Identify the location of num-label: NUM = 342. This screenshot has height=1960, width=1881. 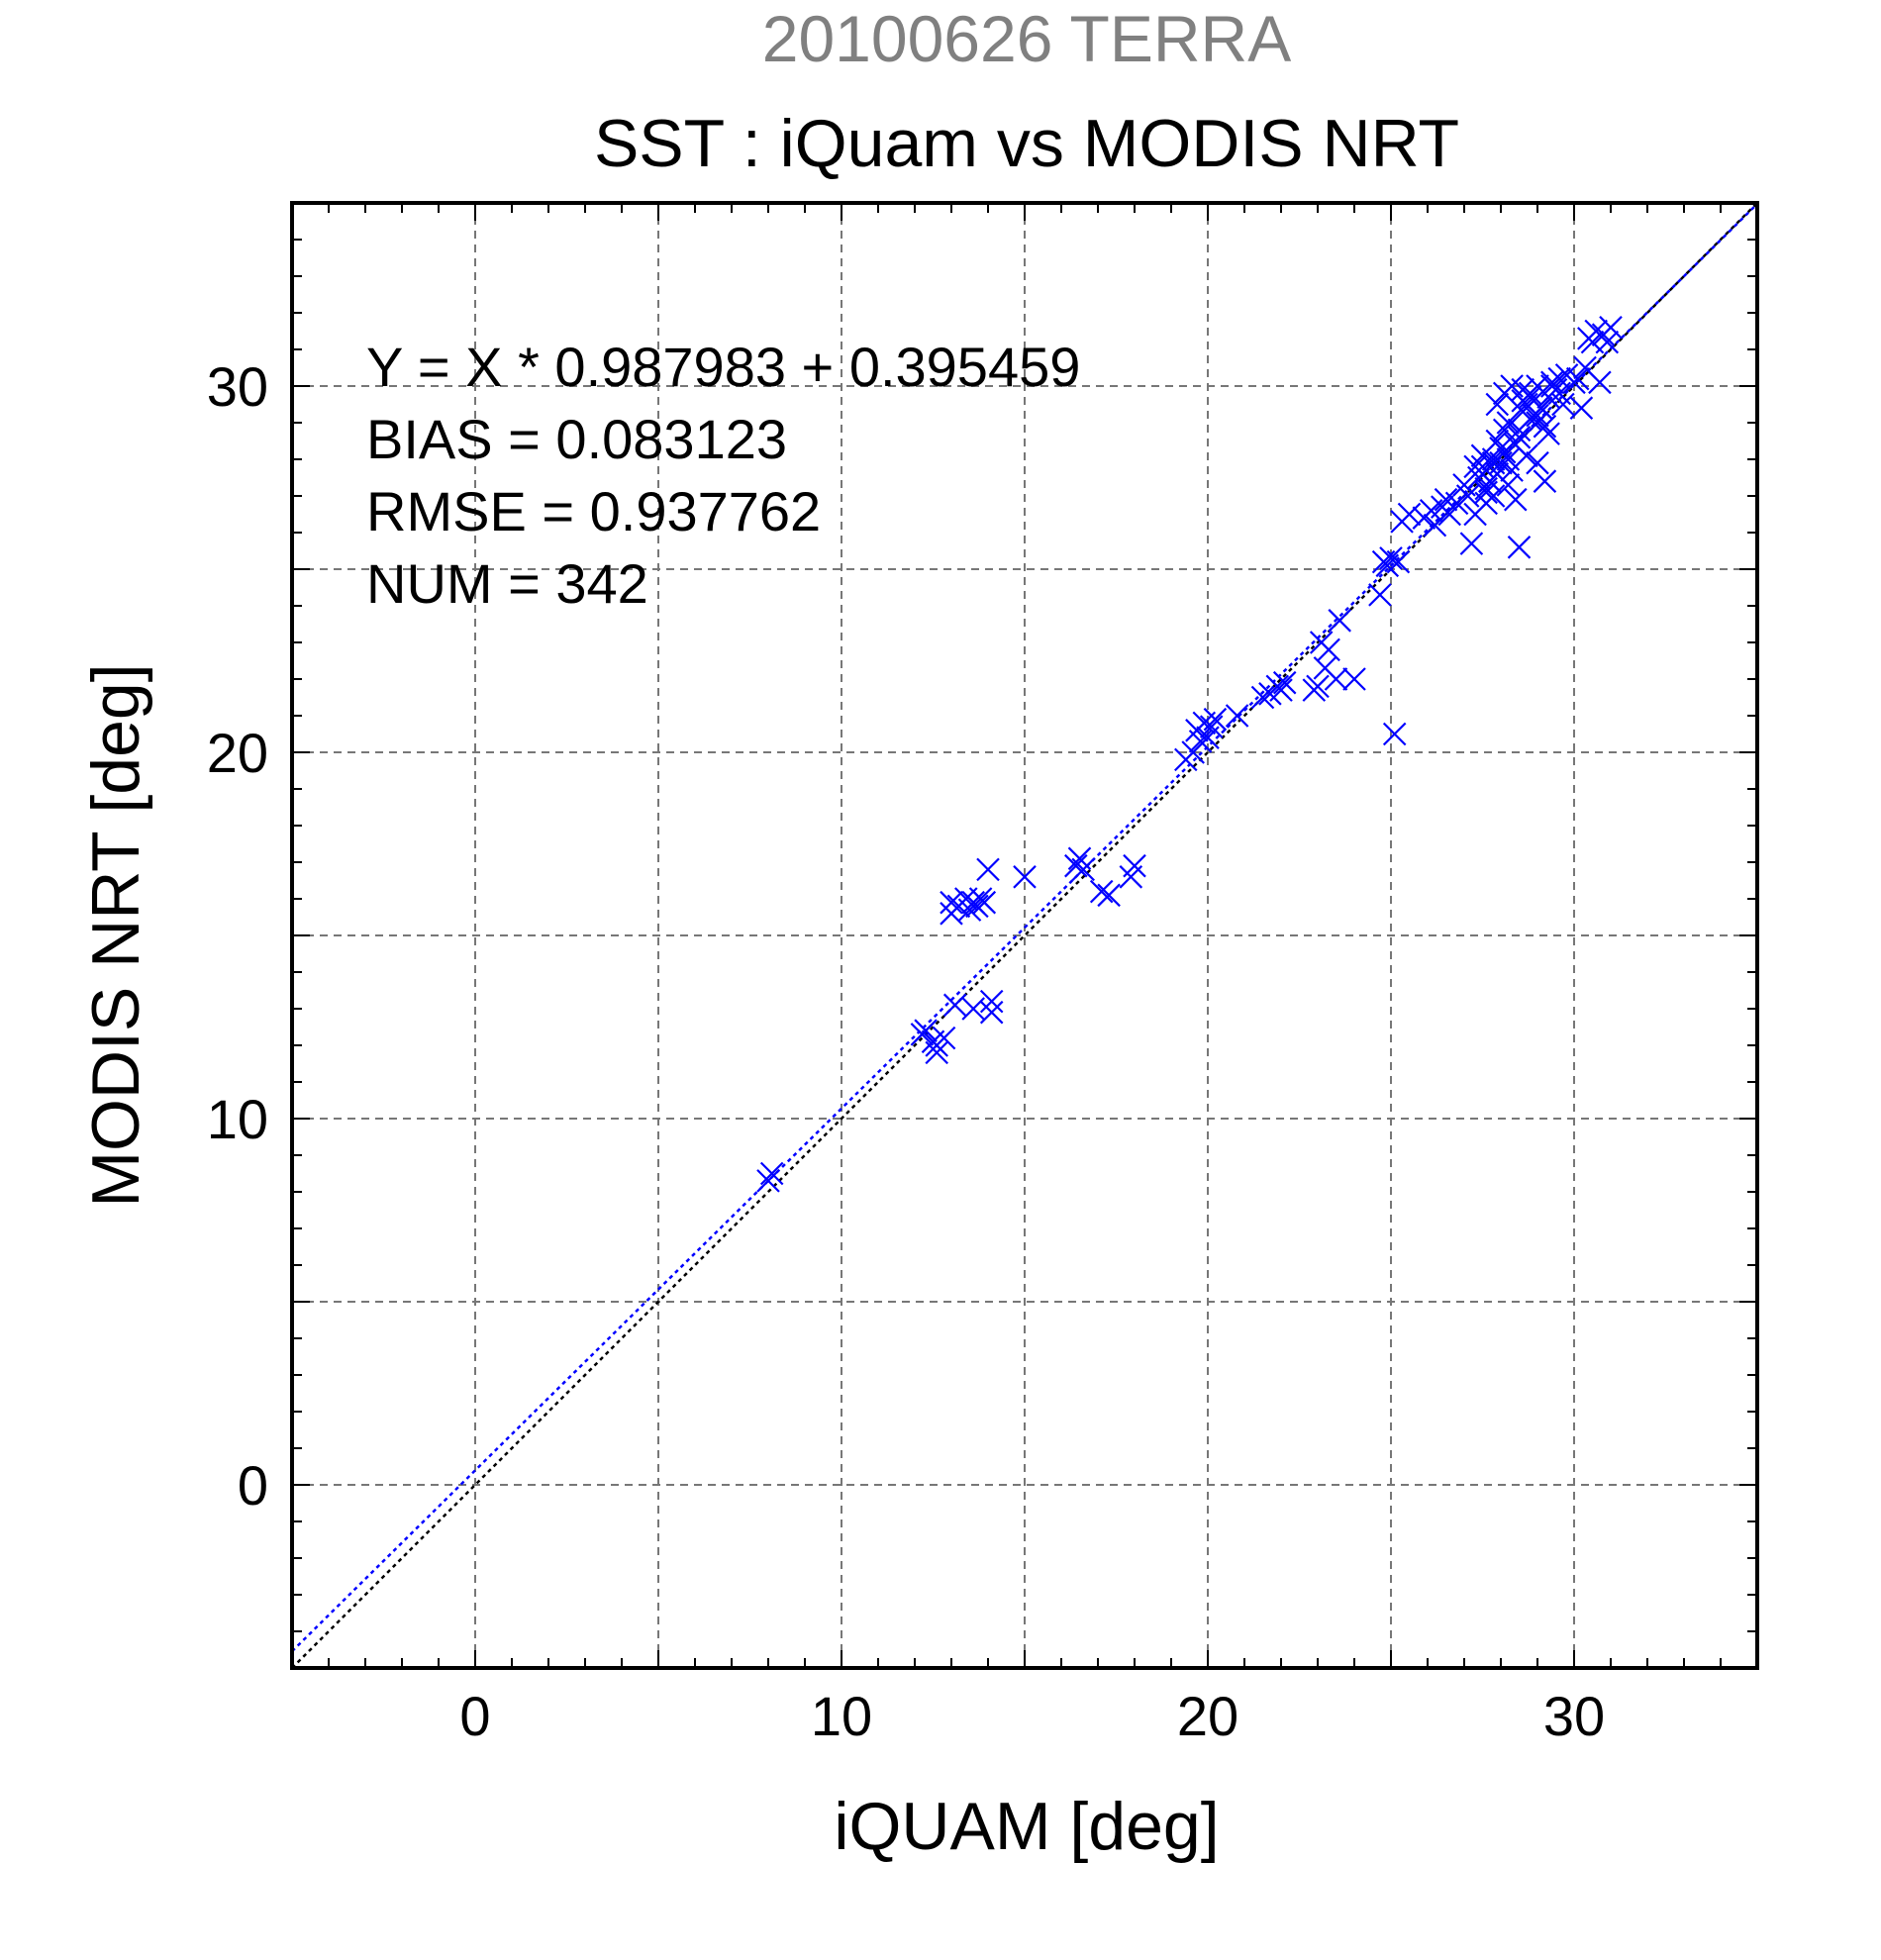
(507, 583).